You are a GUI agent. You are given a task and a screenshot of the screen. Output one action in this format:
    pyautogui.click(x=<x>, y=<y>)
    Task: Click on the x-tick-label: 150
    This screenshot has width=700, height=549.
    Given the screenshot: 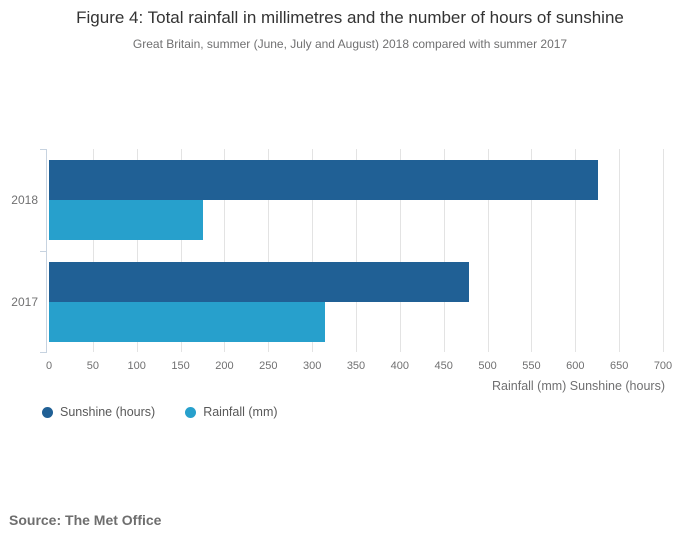 What is the action you would take?
    pyautogui.click(x=180, y=366)
    